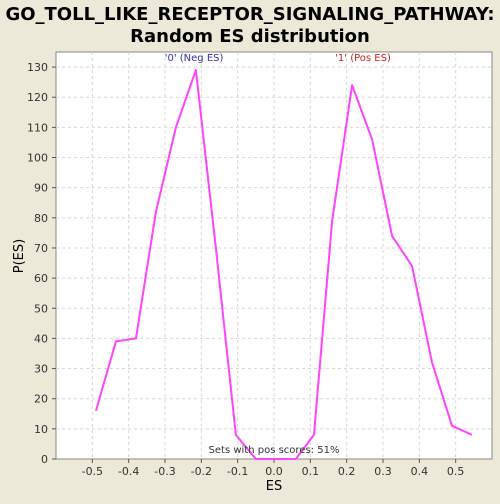 Image resolution: width=500 pixels, height=504 pixels. What do you see at coordinates (274, 486) in the screenshot?
I see `x-axis-label: ES` at bounding box center [274, 486].